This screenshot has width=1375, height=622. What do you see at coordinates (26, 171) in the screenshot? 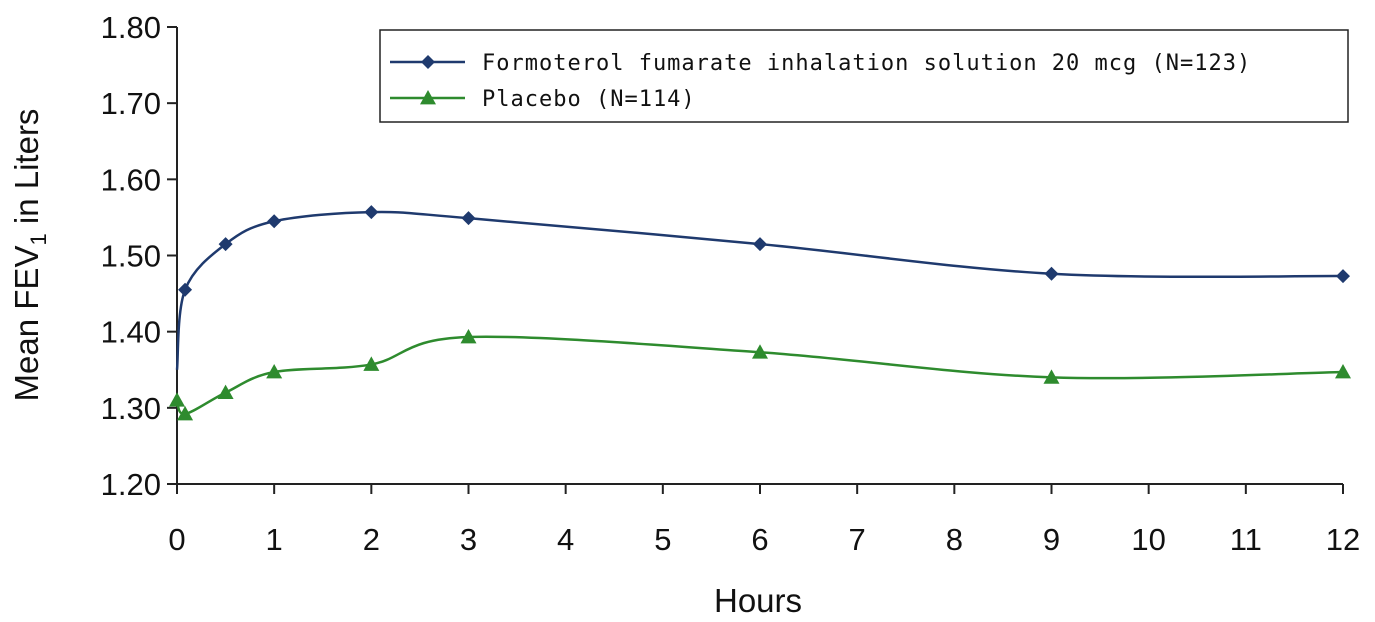
I see `y-axis-title-suffix: in Liters` at bounding box center [26, 171].